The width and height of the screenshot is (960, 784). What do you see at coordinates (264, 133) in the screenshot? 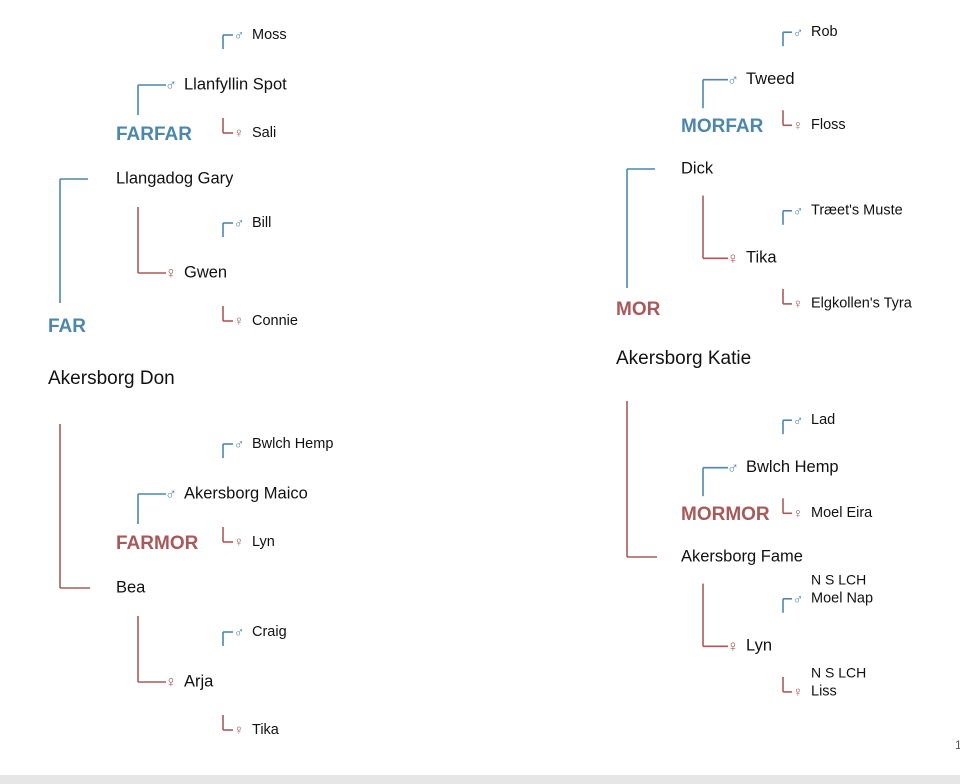
I see `ancestor-name: Sali` at bounding box center [264, 133].